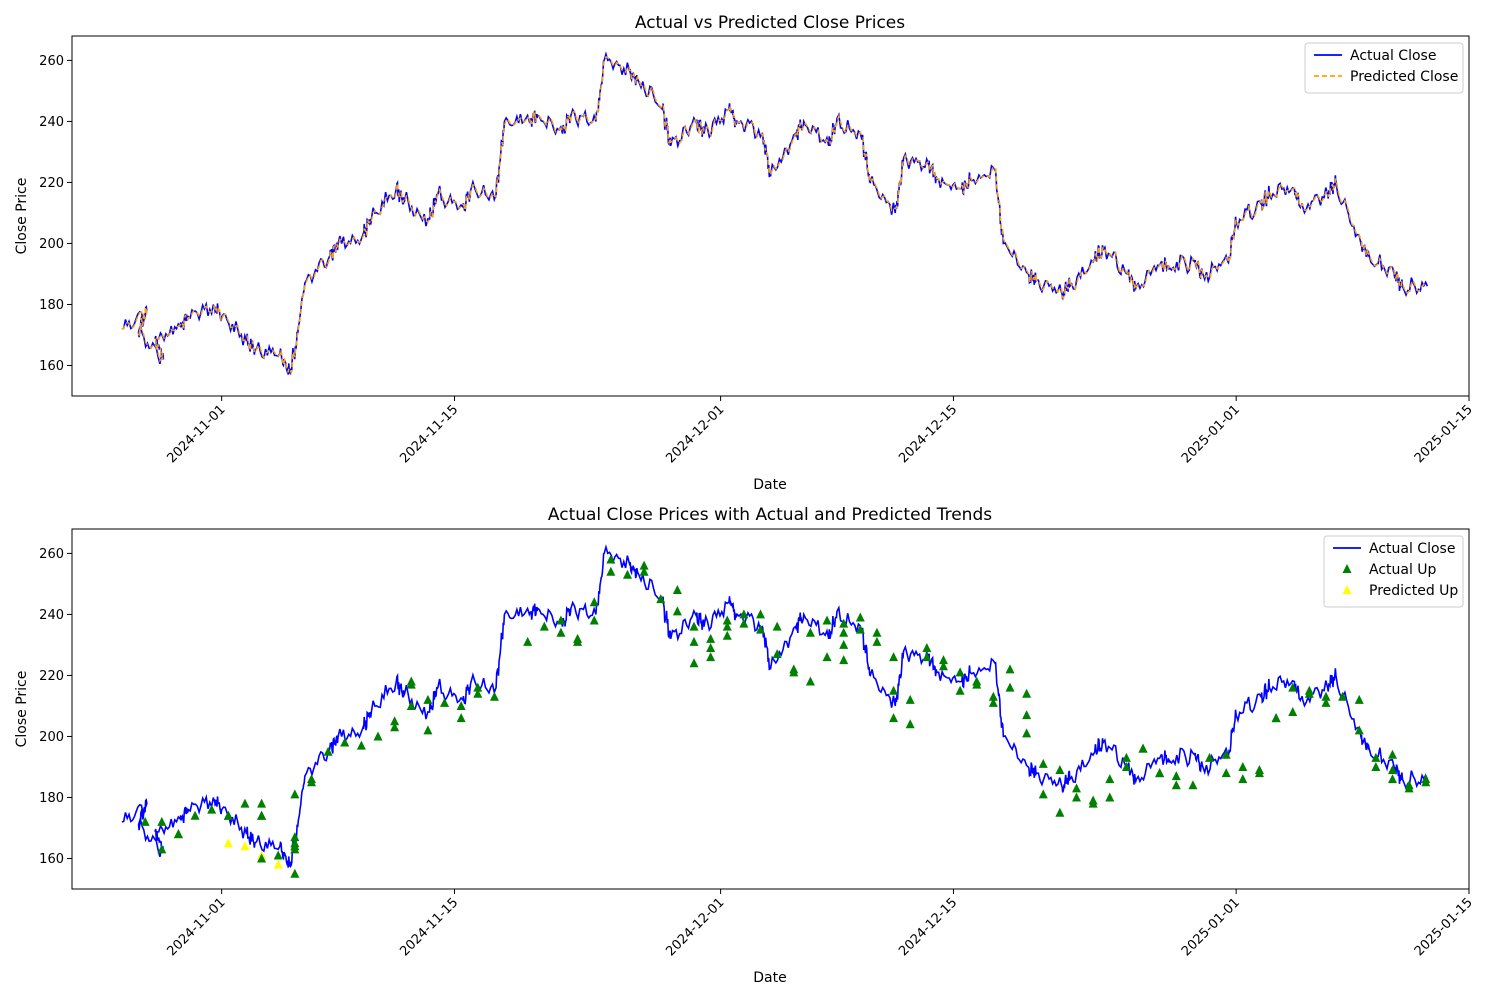 The width and height of the screenshot is (1500, 1000). I want to click on y-tick-label: 260, so click(51, 554).